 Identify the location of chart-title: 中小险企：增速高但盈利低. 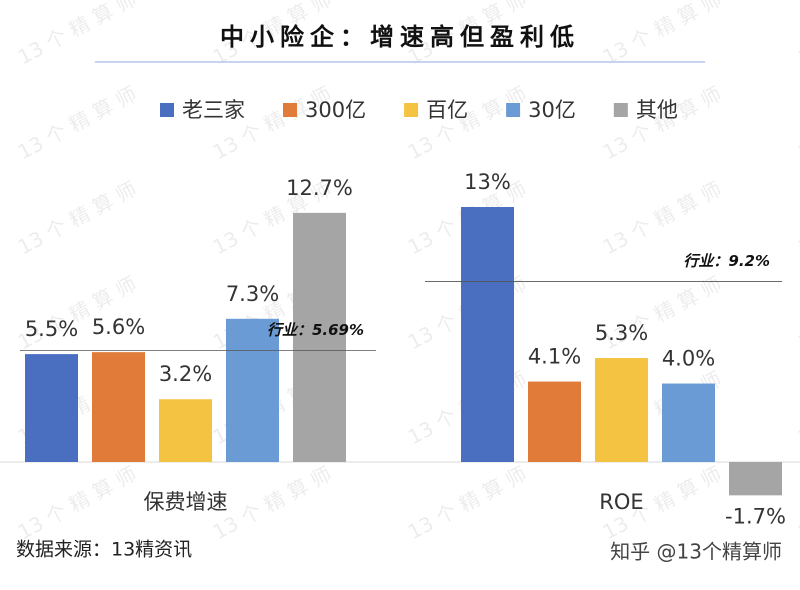
(400, 37).